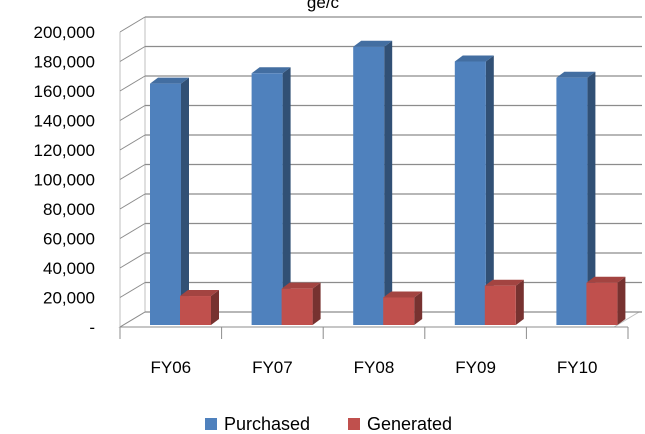  What do you see at coordinates (92, 327) in the screenshot?
I see `y-tick-label: -` at bounding box center [92, 327].